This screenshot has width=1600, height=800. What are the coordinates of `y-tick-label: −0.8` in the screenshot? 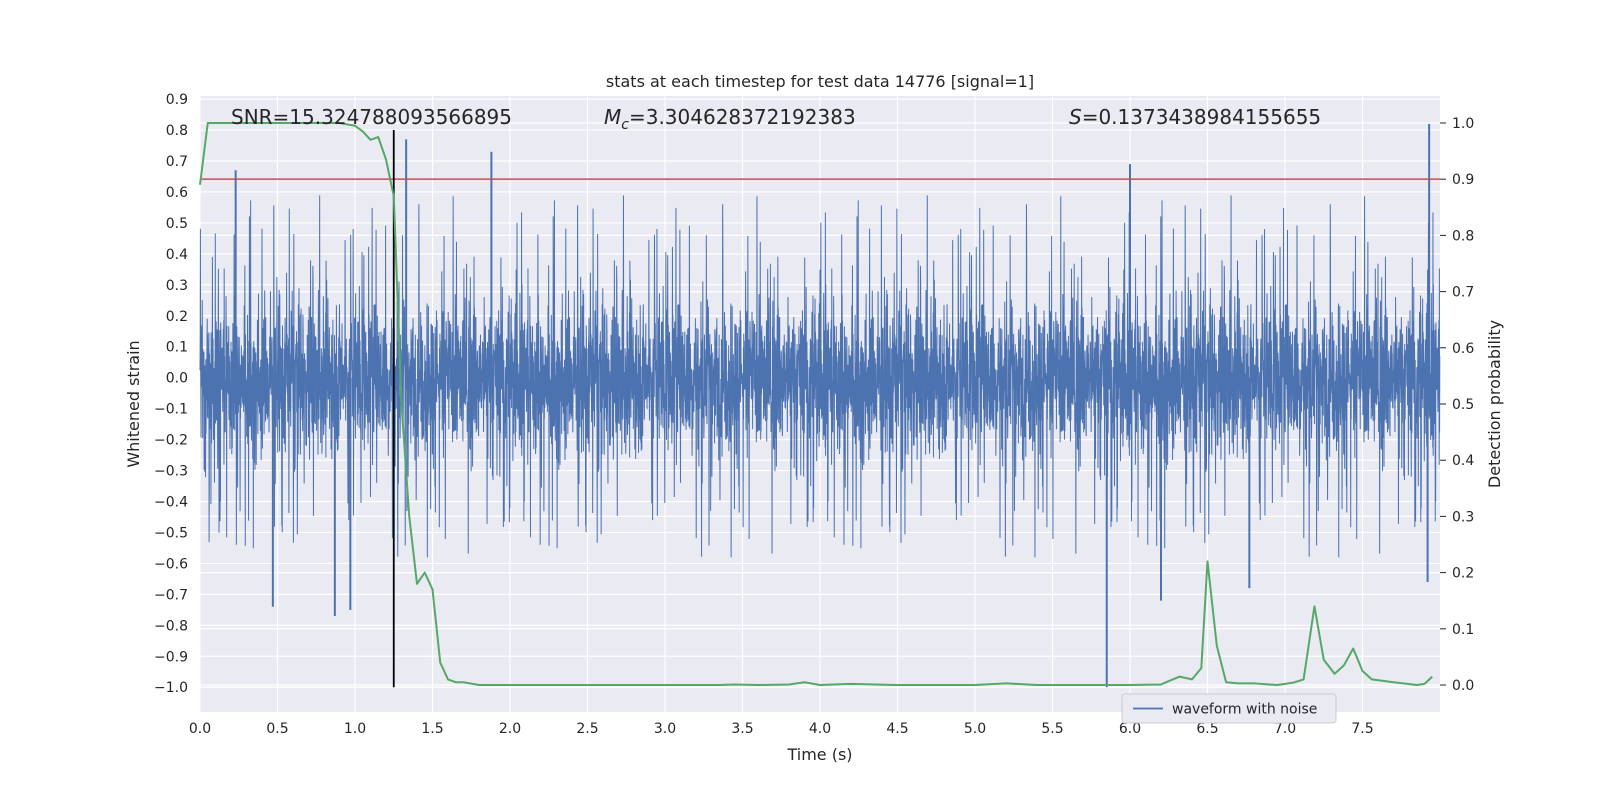 It's located at (171, 626).